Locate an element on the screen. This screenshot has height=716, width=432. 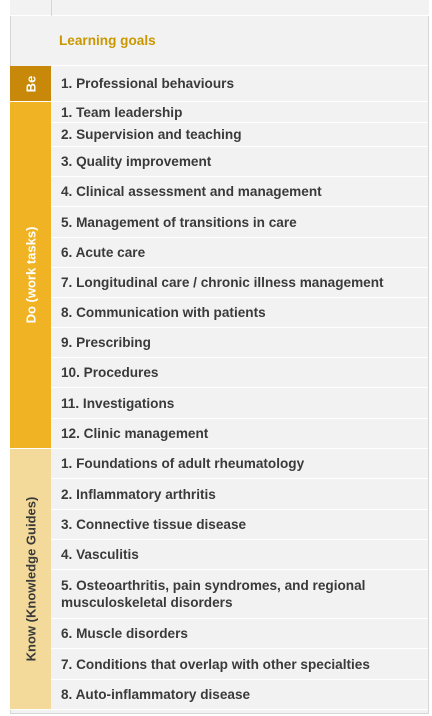
know-item-label: 2. Inflammatory arthritis is located at coordinates (138, 494).